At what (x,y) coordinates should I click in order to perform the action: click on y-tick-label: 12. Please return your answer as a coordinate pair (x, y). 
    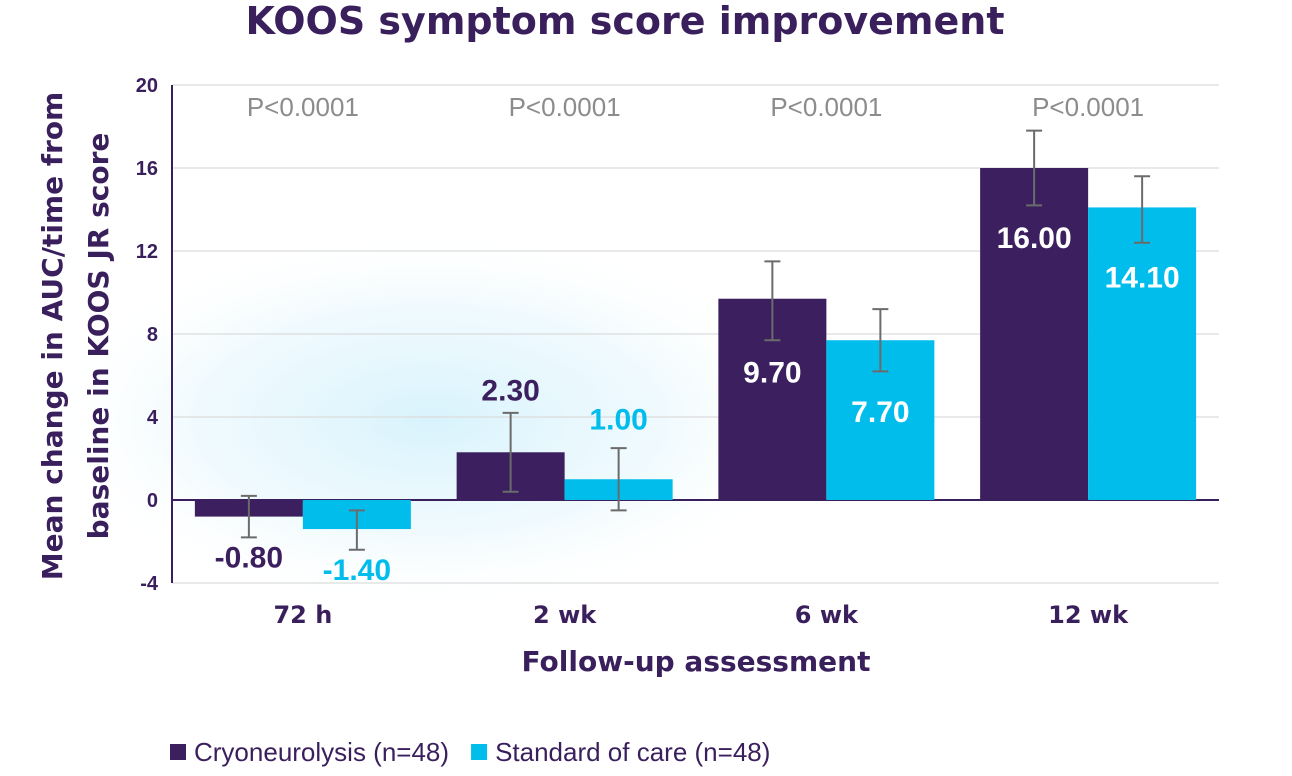
    Looking at the image, I should click on (147, 252).